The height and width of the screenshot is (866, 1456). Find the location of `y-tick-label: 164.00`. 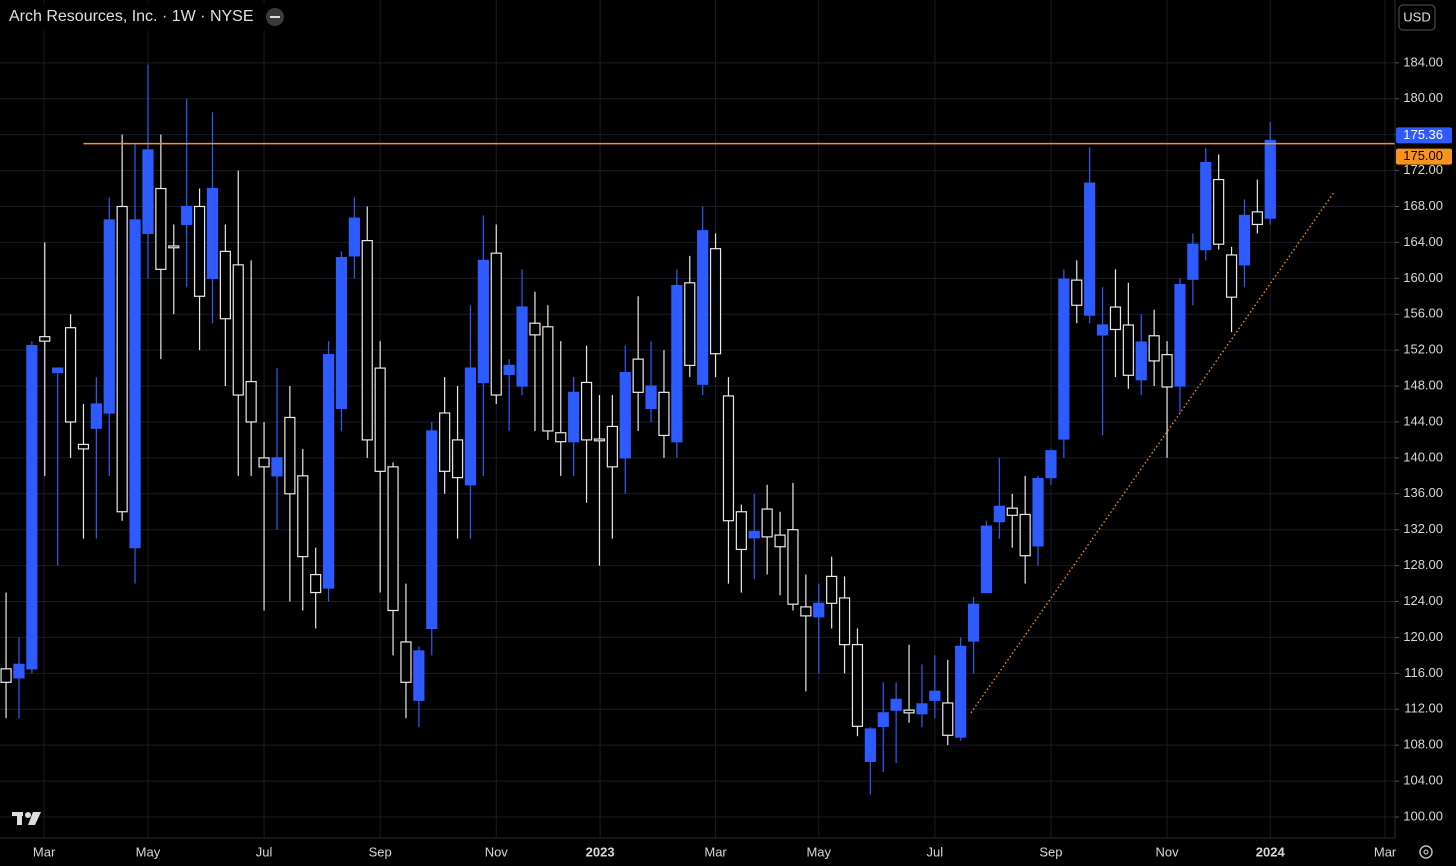

y-tick-label: 164.00 is located at coordinates (1423, 241).